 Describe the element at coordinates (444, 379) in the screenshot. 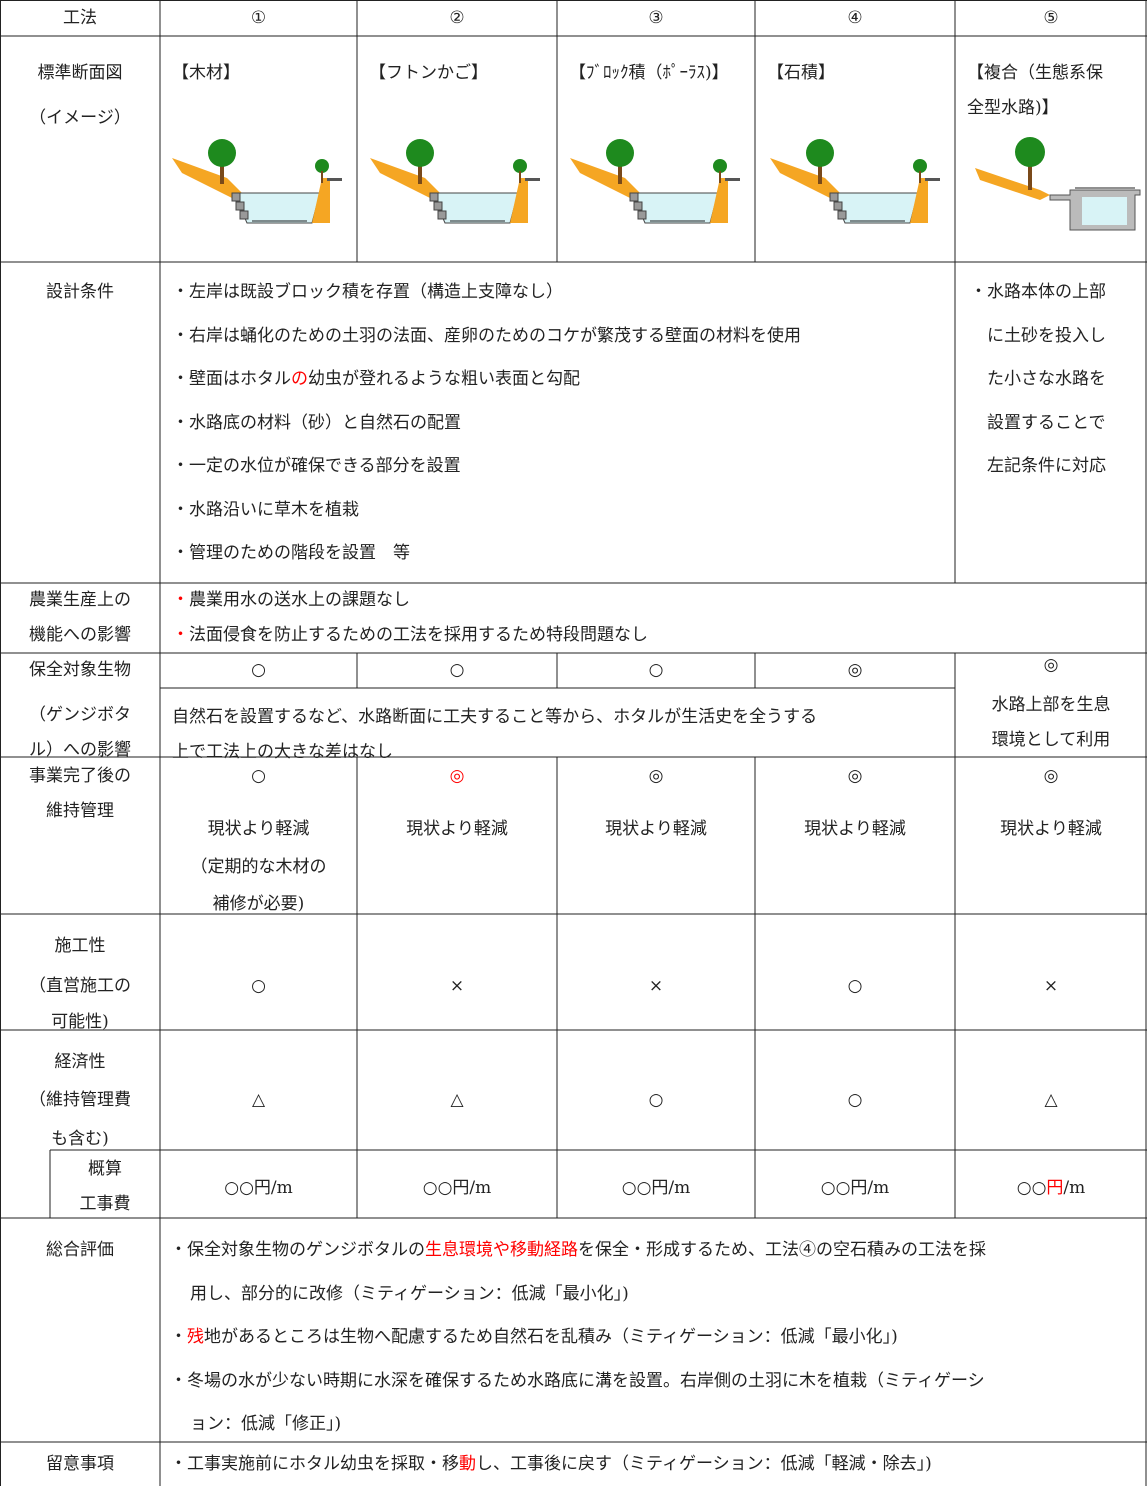

I see `text-segment: 幼虫が登れるような粗い表面と勾配` at that location.